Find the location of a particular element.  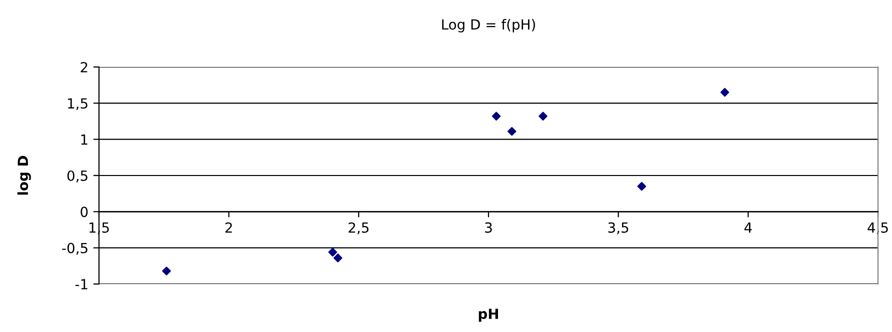

y-tick-label: 1 is located at coordinates (84, 139).